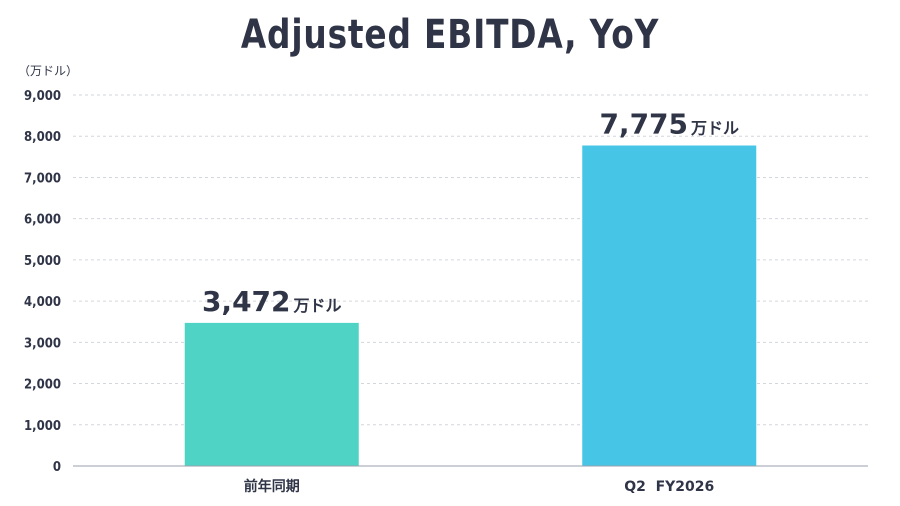  What do you see at coordinates (42, 96) in the screenshot?
I see `y-tick-label: 9,000` at bounding box center [42, 96].